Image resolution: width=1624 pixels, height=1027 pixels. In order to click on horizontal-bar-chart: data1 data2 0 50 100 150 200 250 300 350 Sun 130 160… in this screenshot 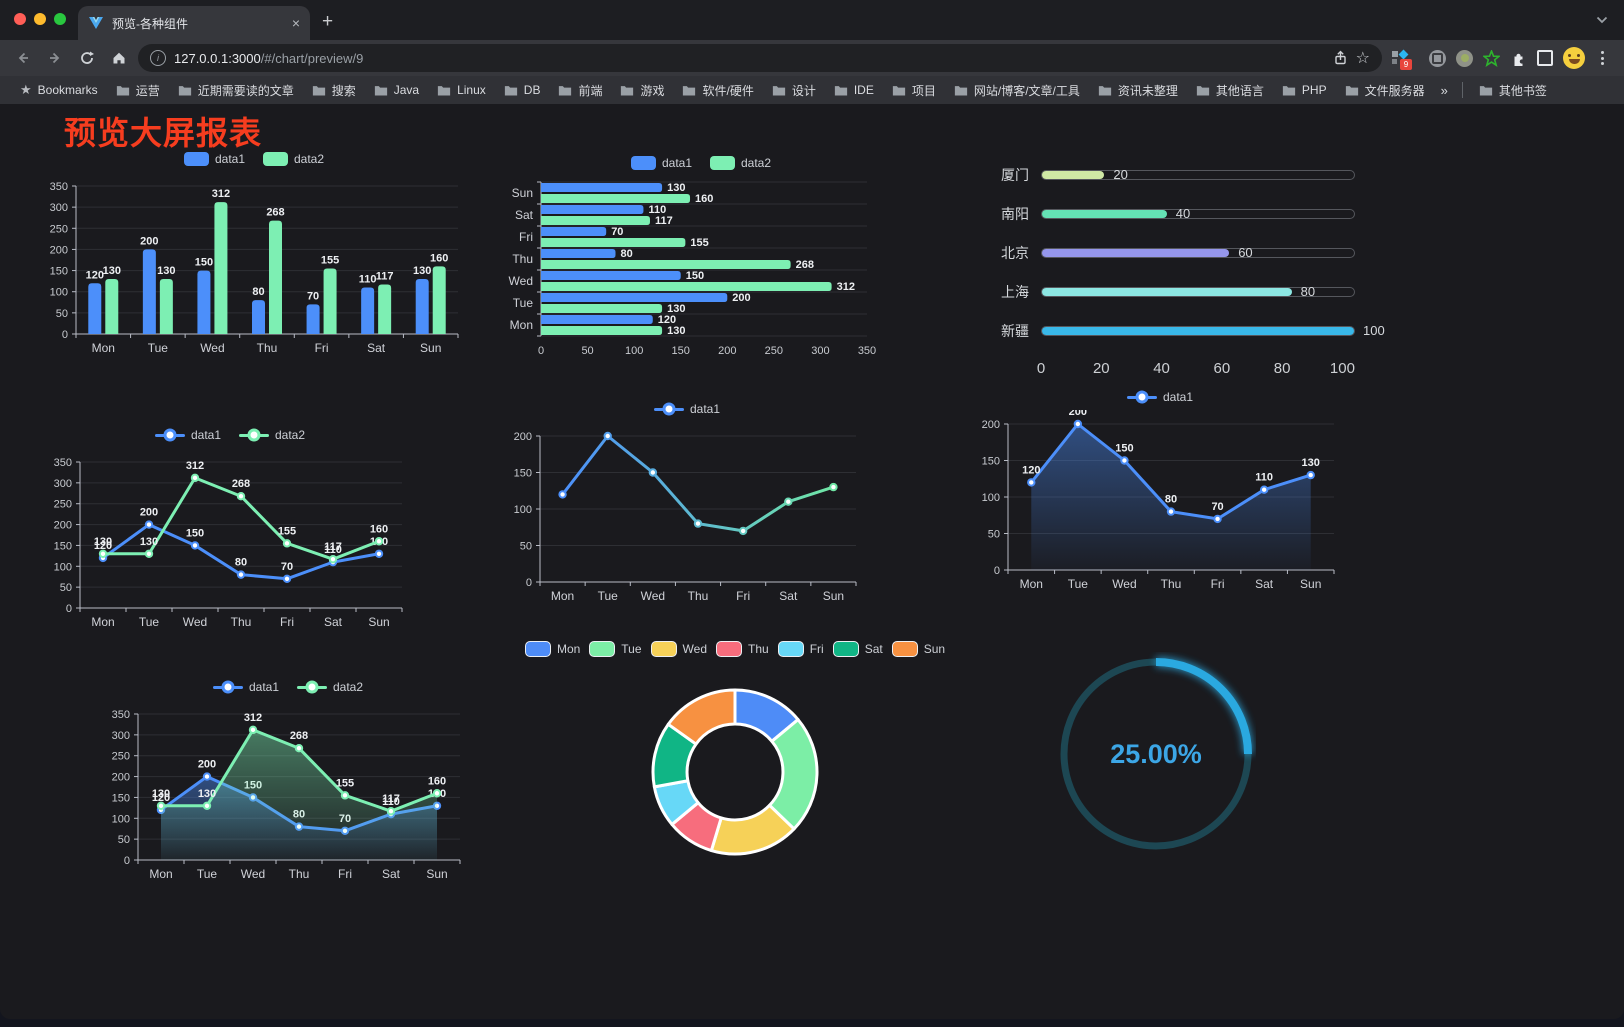, I will do `click(701, 259)`.